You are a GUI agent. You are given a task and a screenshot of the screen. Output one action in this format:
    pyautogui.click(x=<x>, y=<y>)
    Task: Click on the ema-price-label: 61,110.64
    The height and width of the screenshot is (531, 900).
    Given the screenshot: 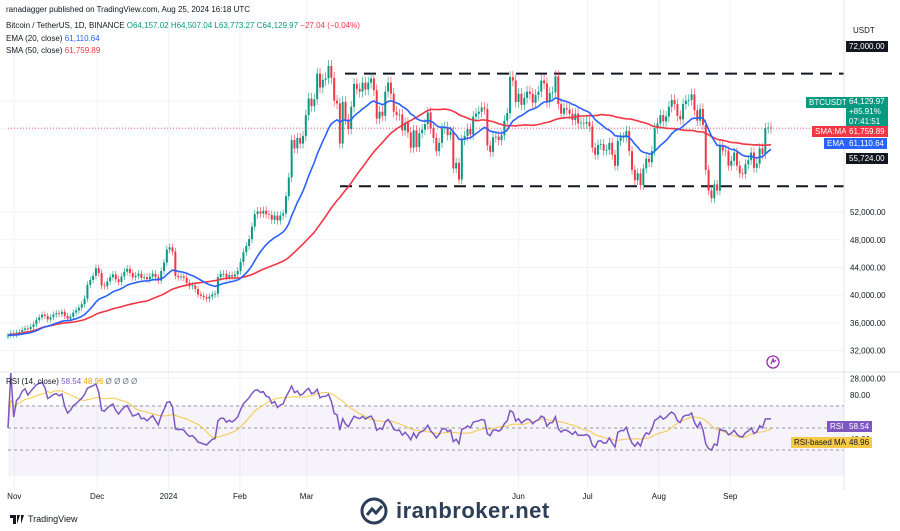 What is the action you would take?
    pyautogui.click(x=866, y=143)
    